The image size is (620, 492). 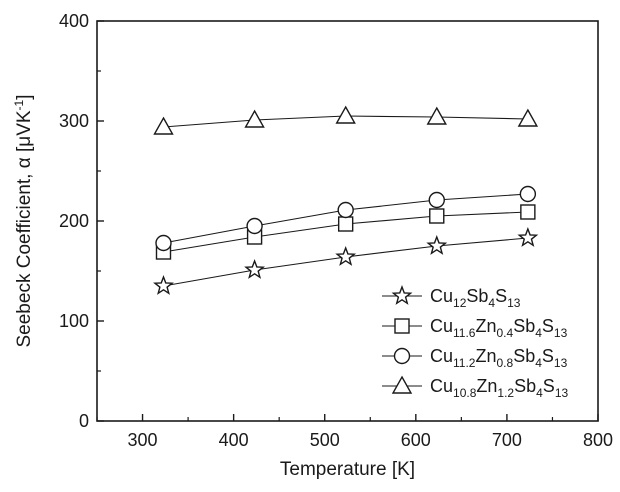 I want to click on x-tick-label: 700, so click(x=507, y=440).